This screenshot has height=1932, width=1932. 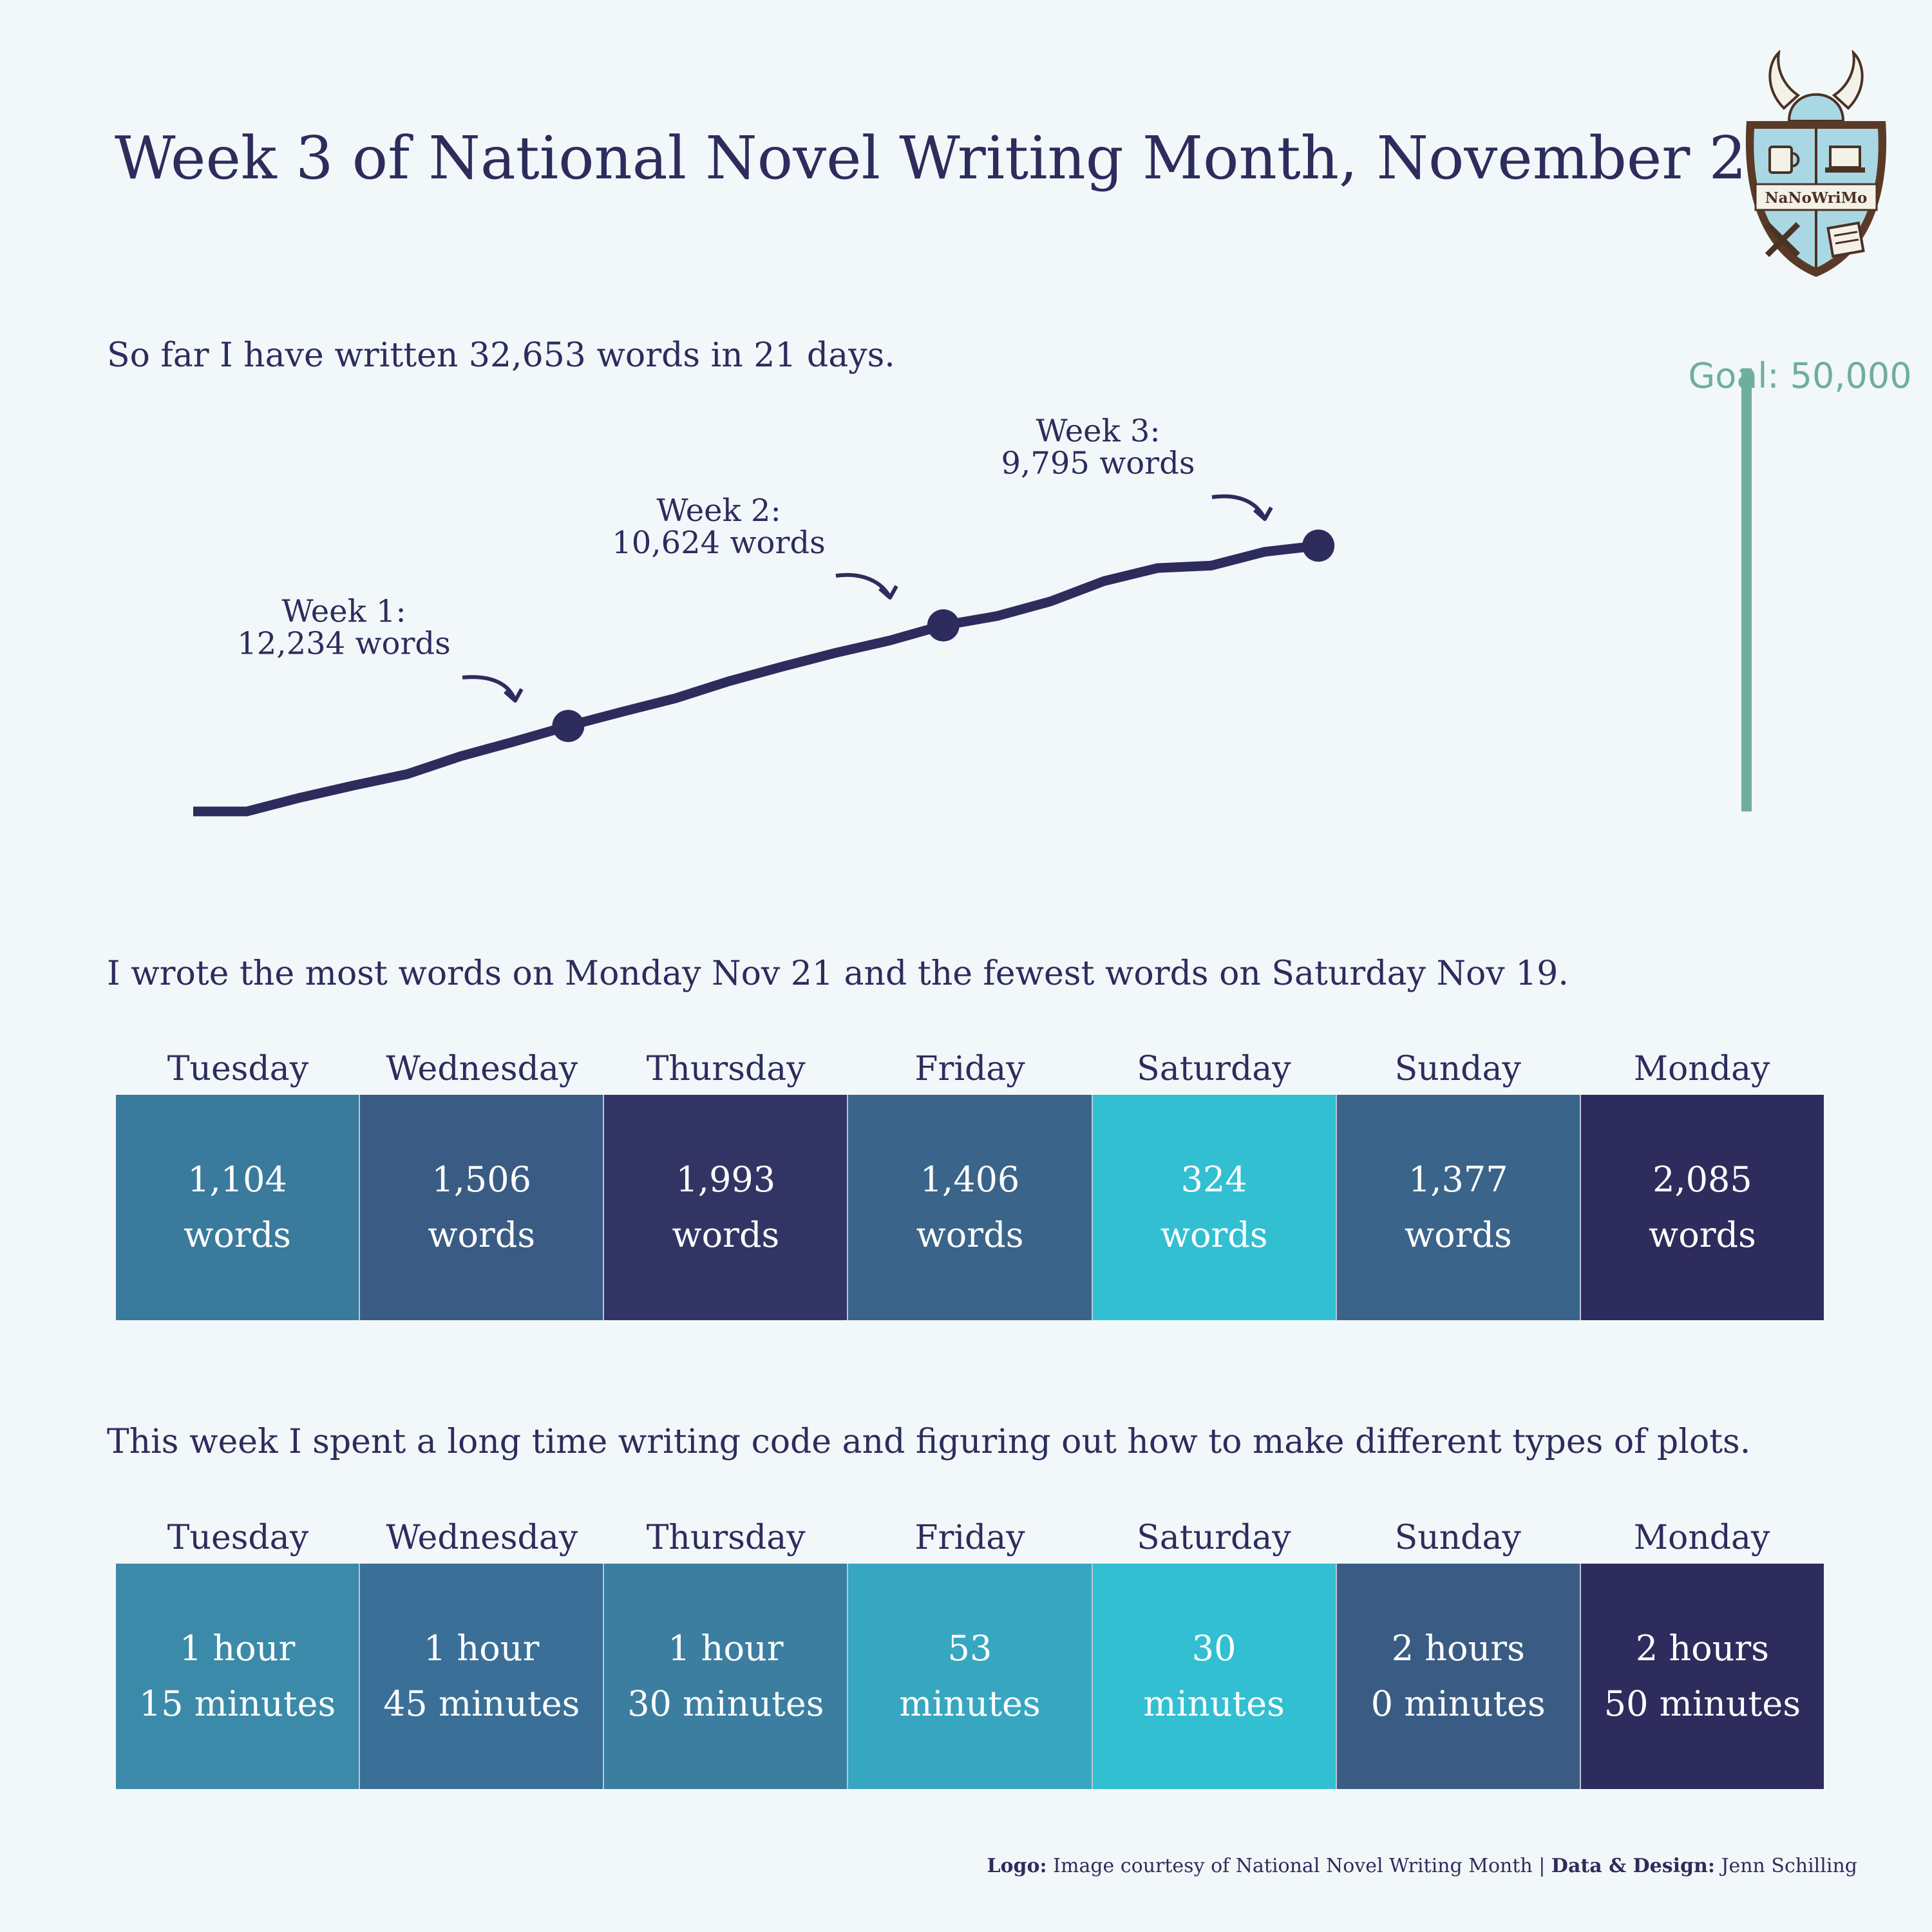 What do you see at coordinates (344, 643) in the screenshot?
I see `annotation-week-1-words: 12,234 words` at bounding box center [344, 643].